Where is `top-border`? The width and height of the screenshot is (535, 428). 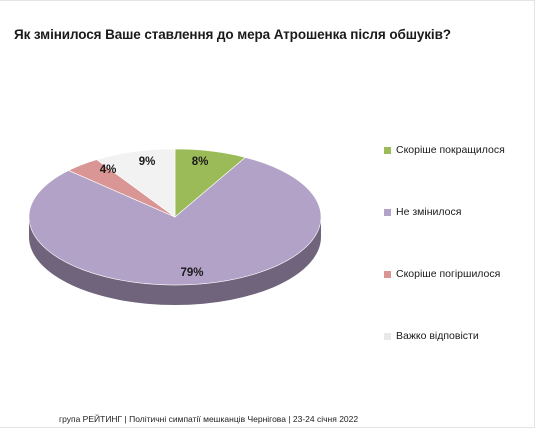 top-border is located at coordinates (267, 0).